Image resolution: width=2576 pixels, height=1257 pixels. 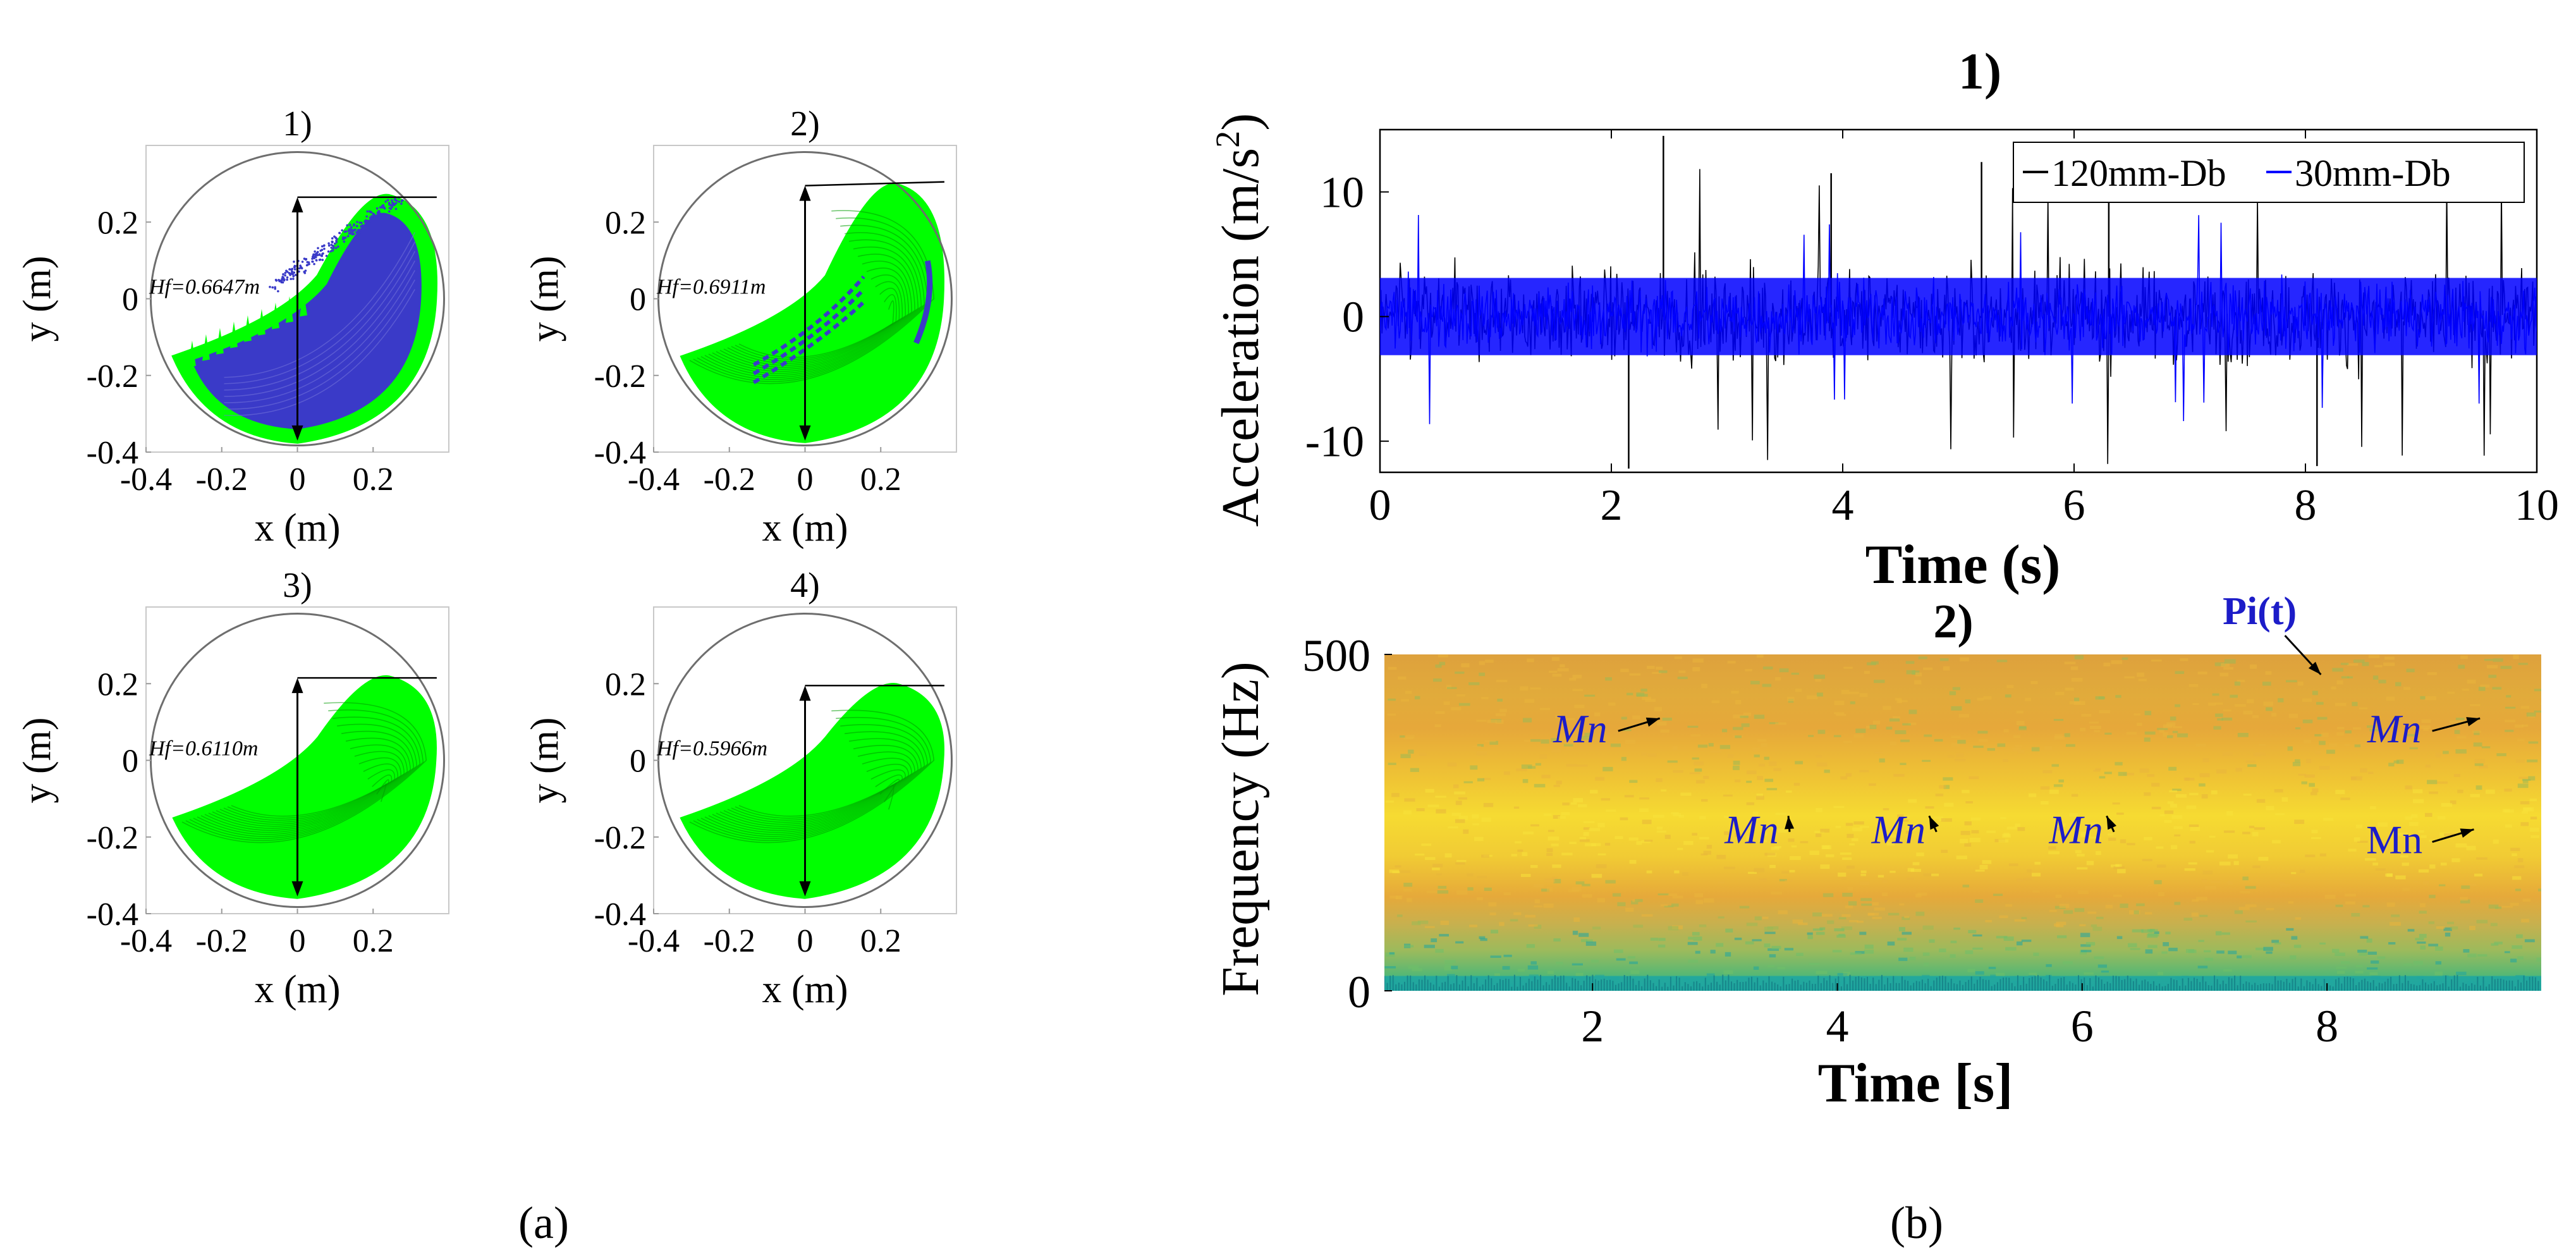 I want to click on x-tick-label: -0.4, so click(x=654, y=480).